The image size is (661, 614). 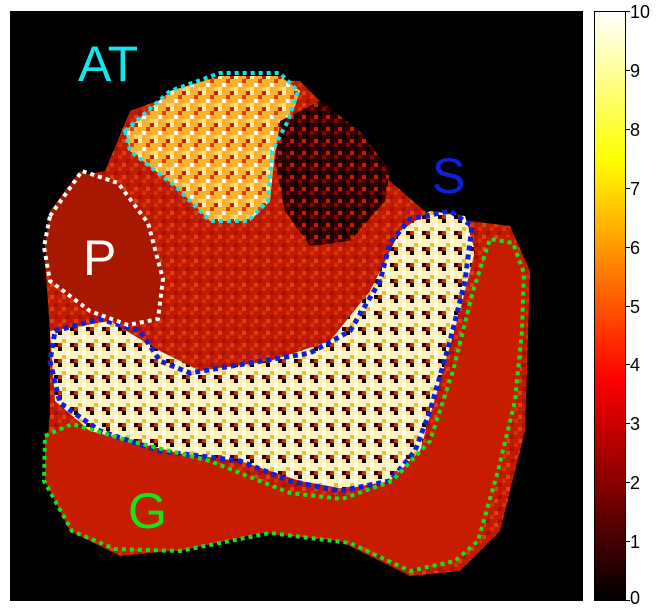 I want to click on p-contour, so click(x=103, y=248).